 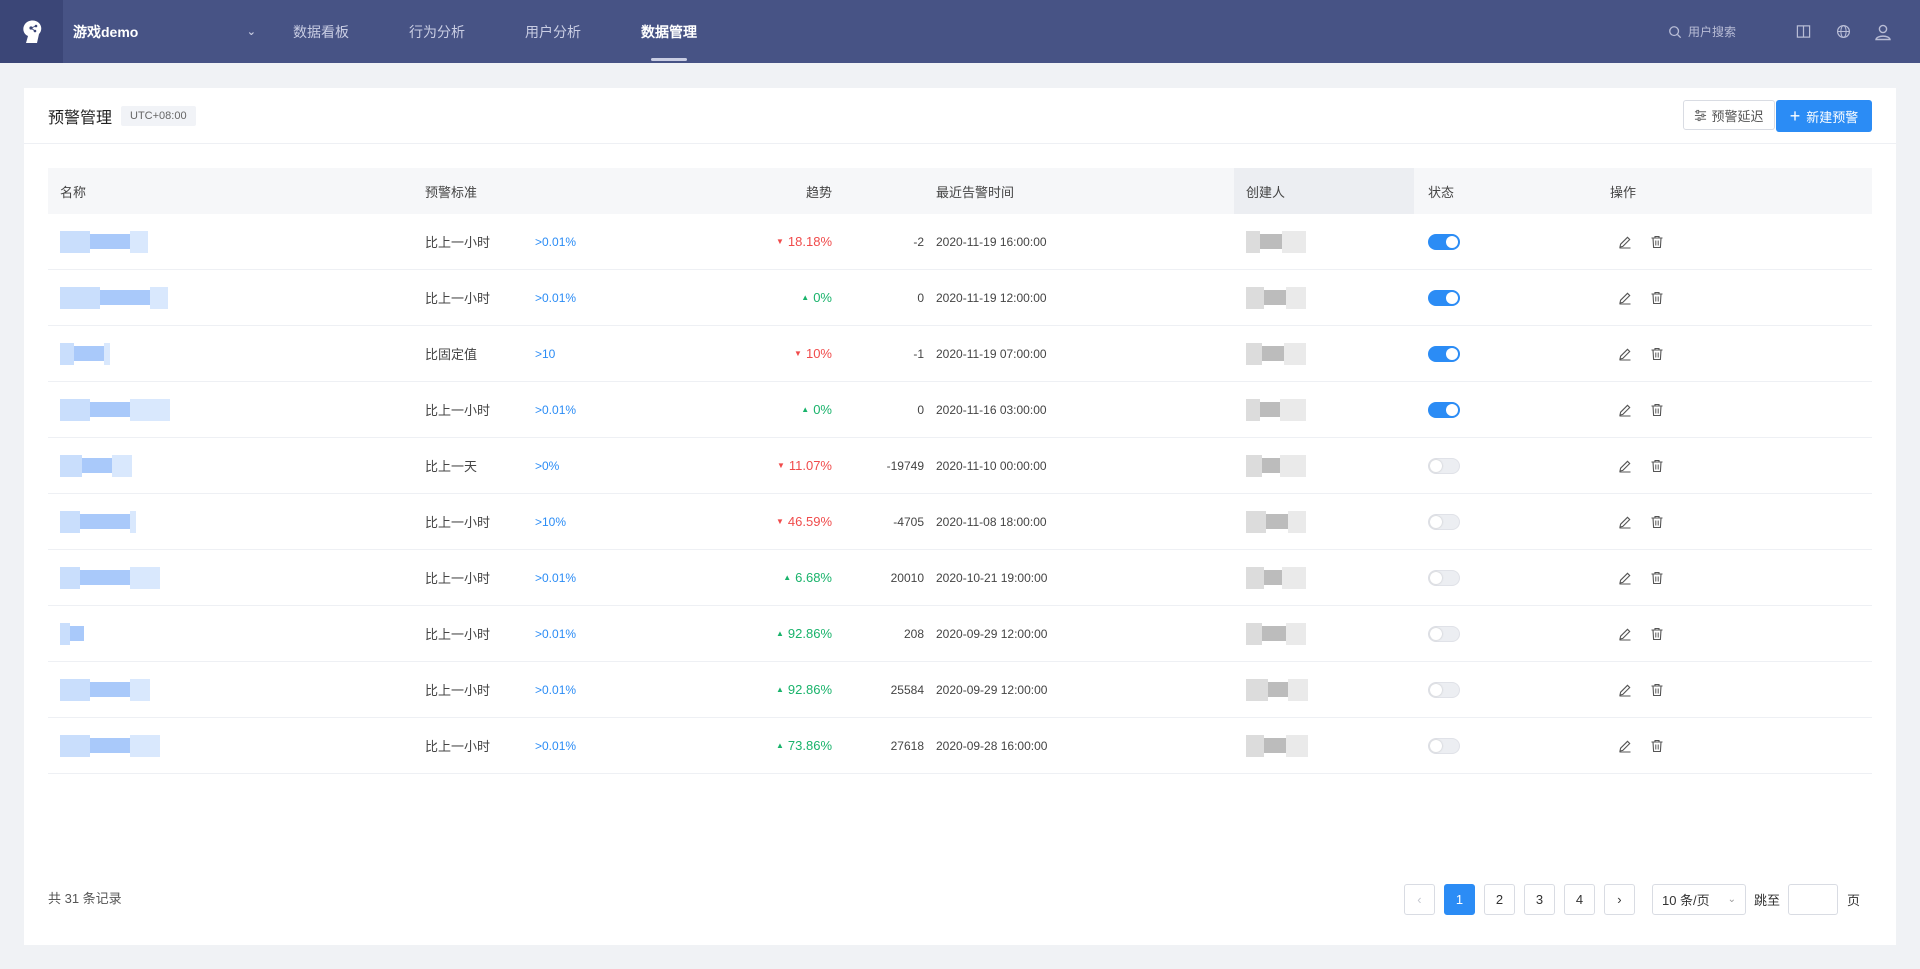 I want to click on alert-threshold: >0.01%, so click(x=556, y=633).